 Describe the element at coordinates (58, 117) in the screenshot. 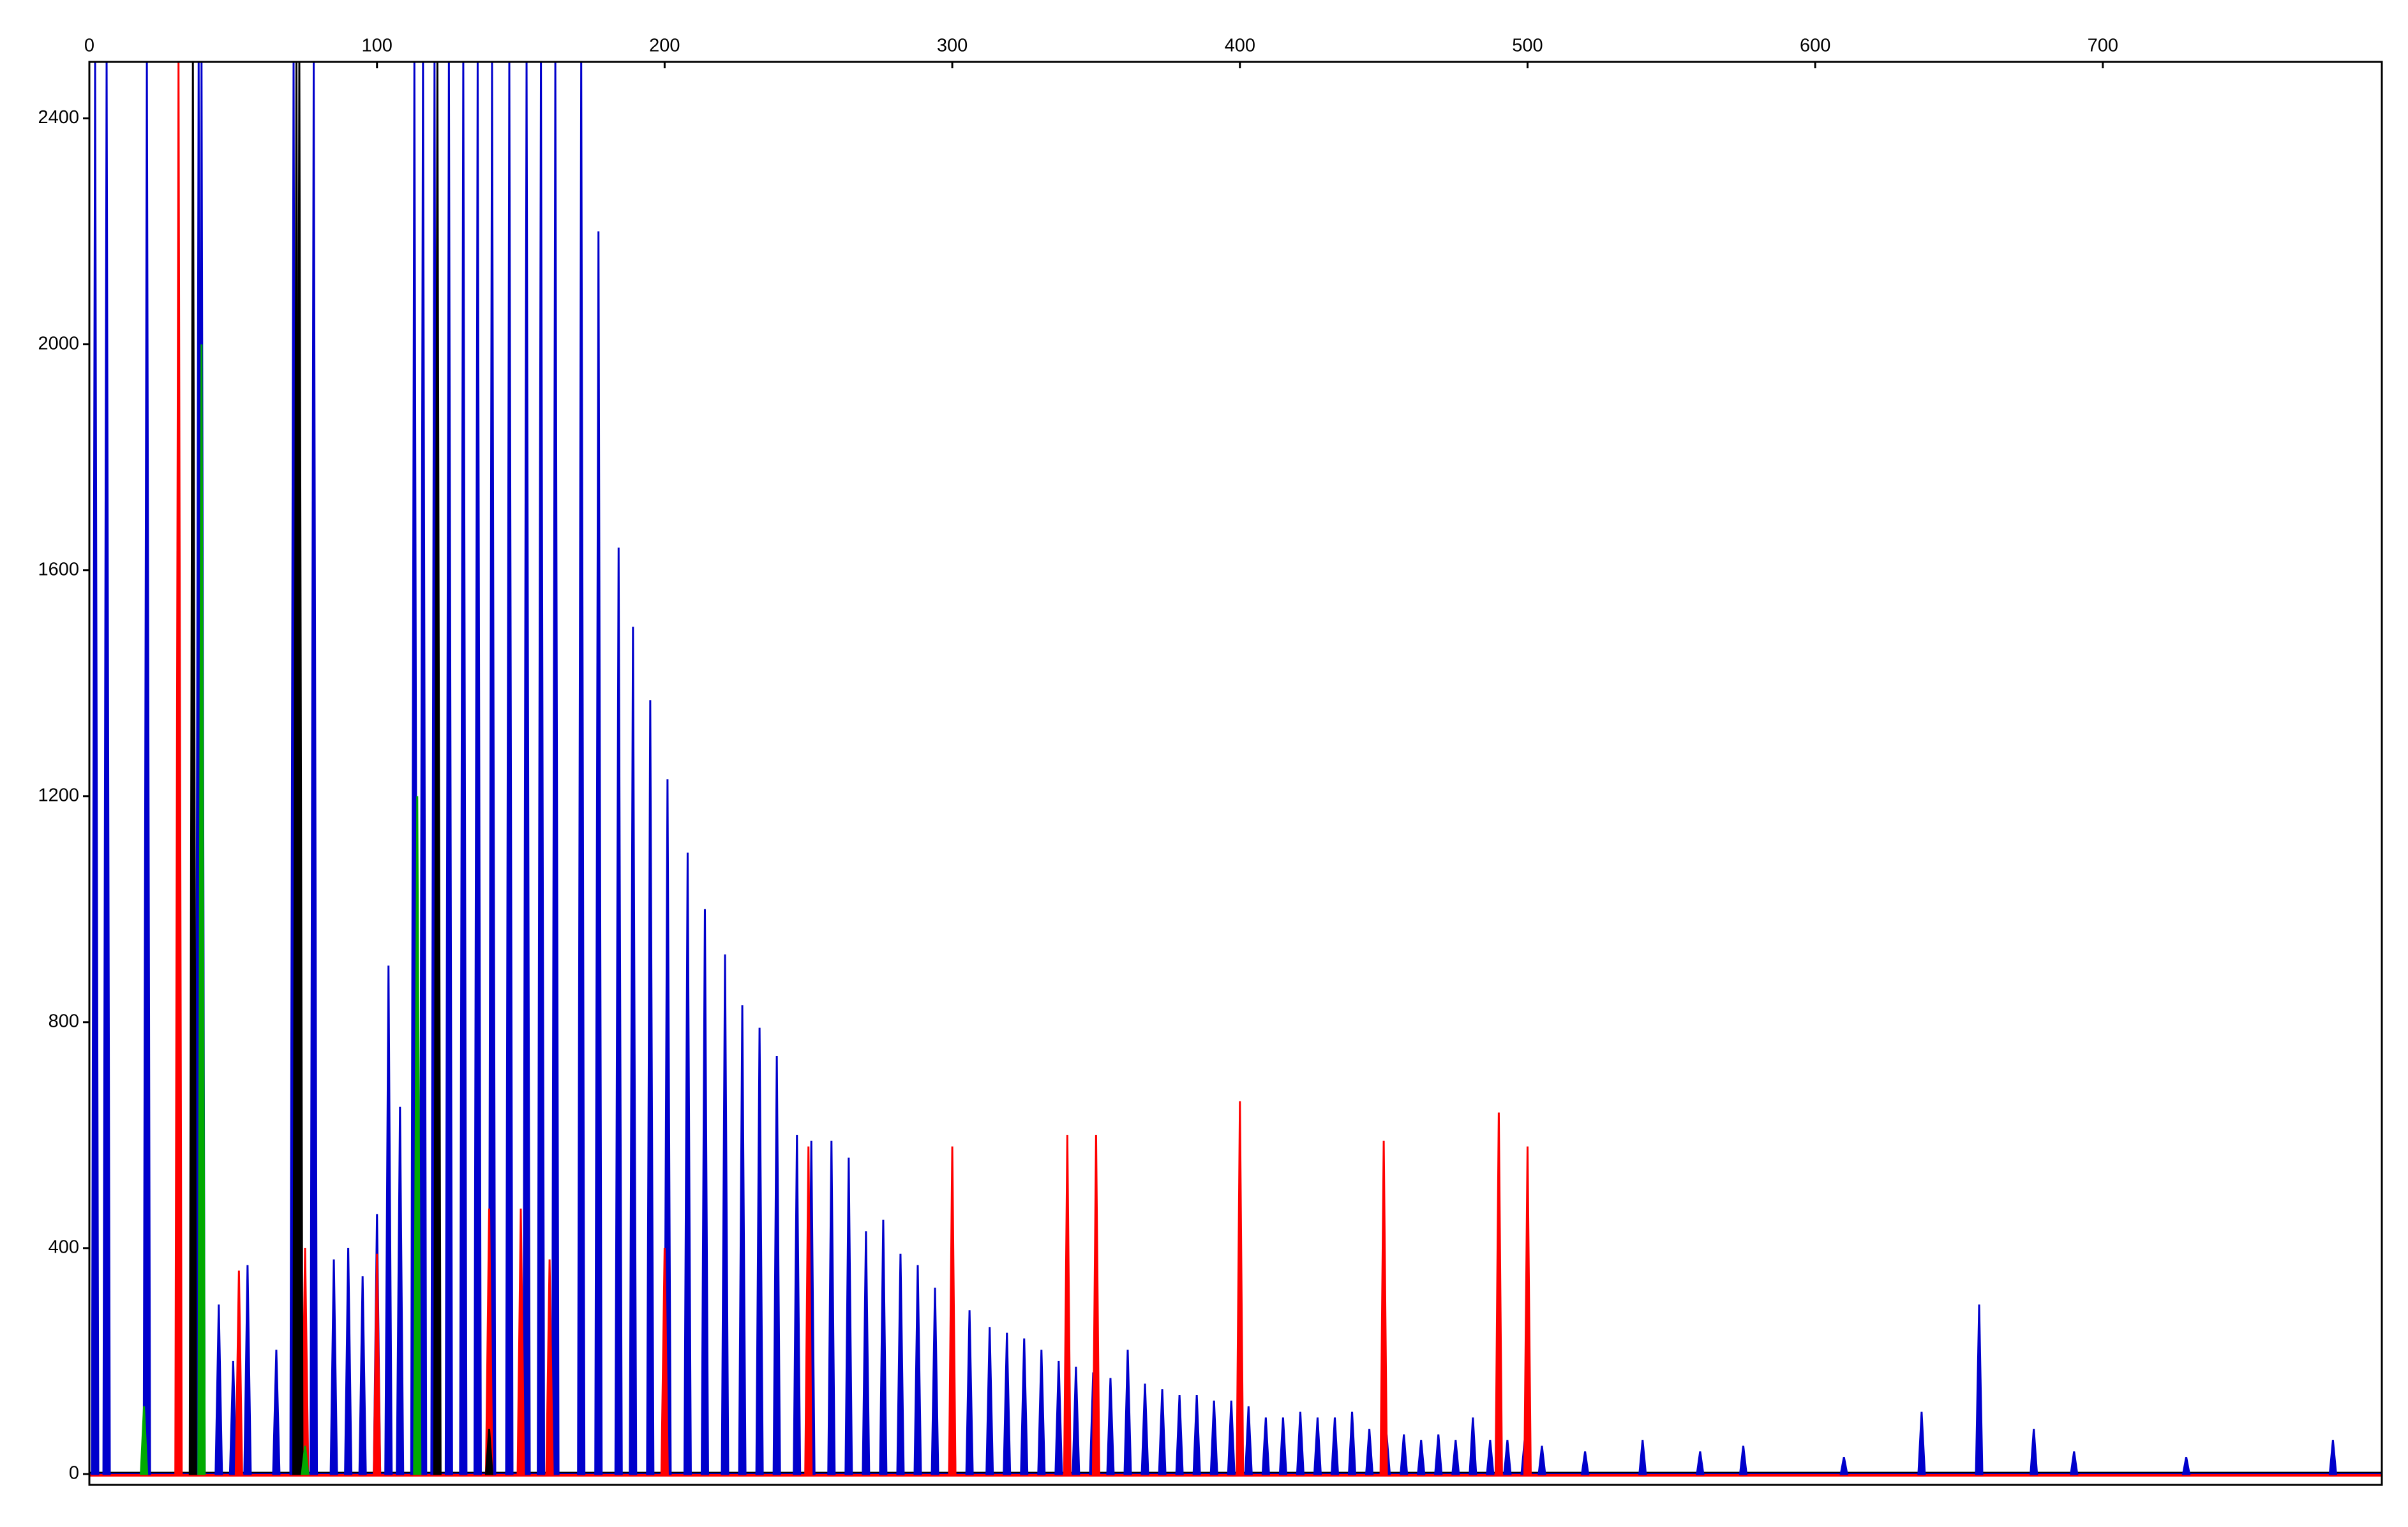

I see `y-tick-label: 2400` at that location.